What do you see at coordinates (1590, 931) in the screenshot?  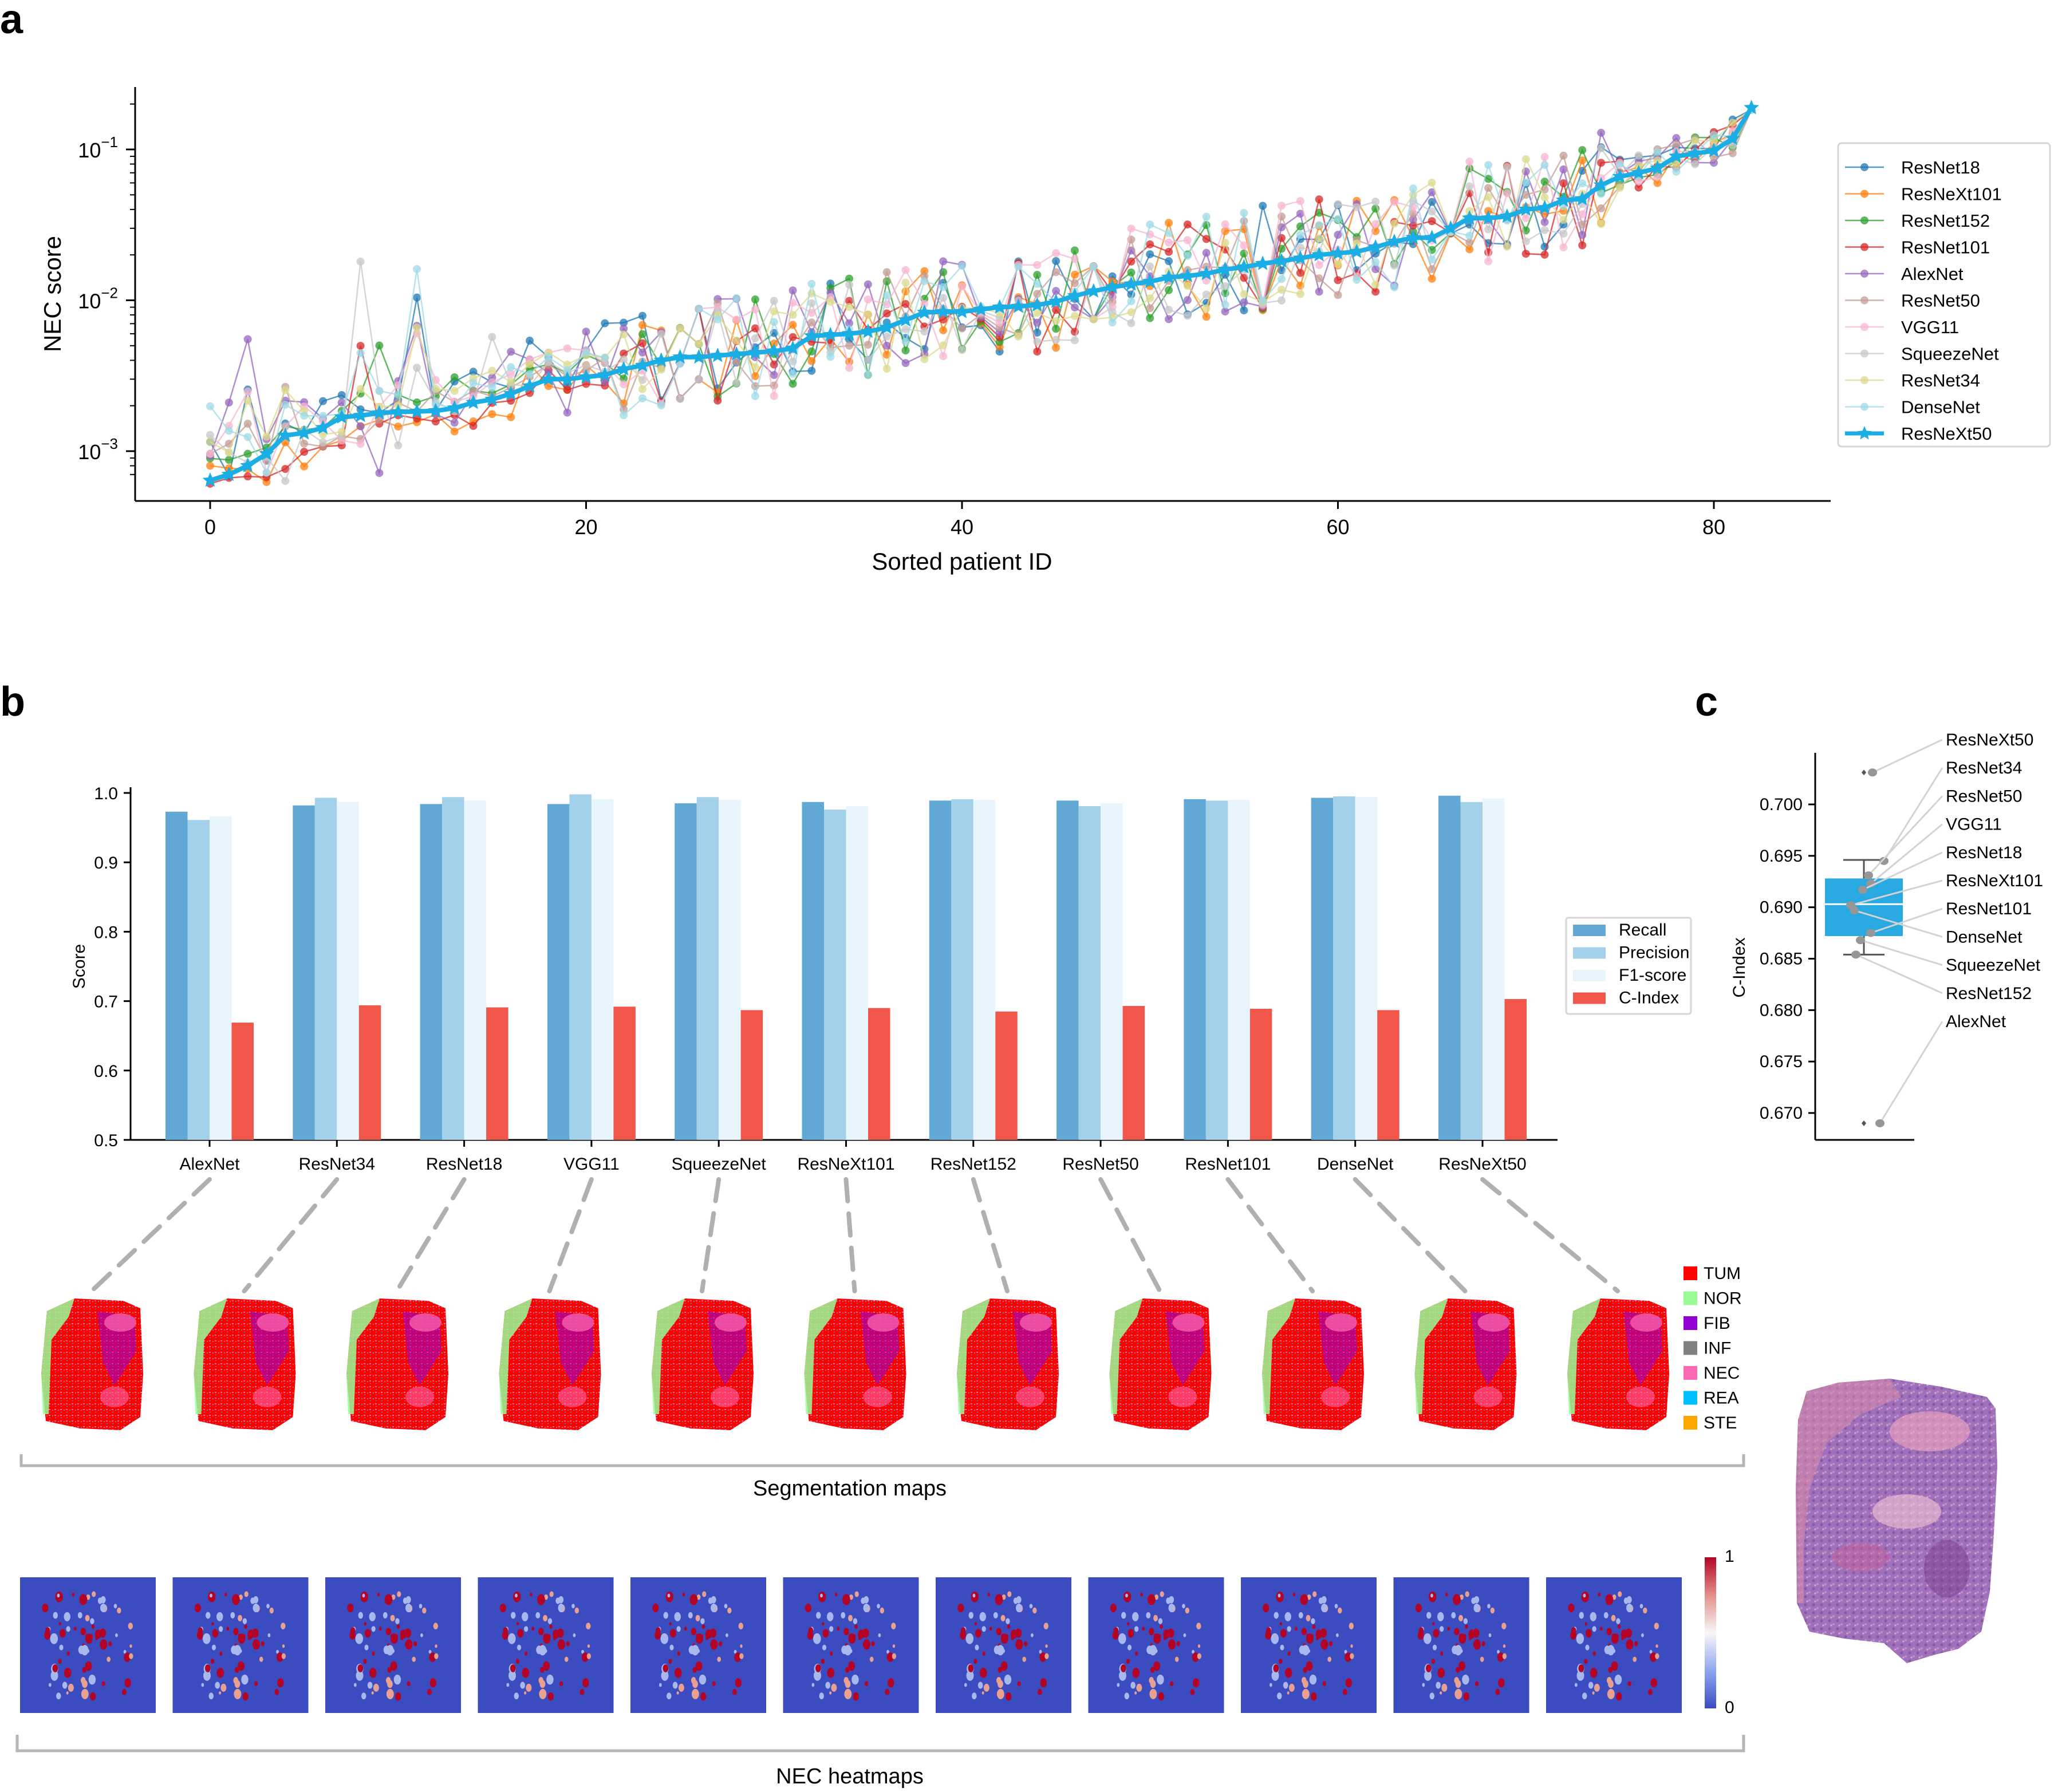 I see `legend-swatch` at bounding box center [1590, 931].